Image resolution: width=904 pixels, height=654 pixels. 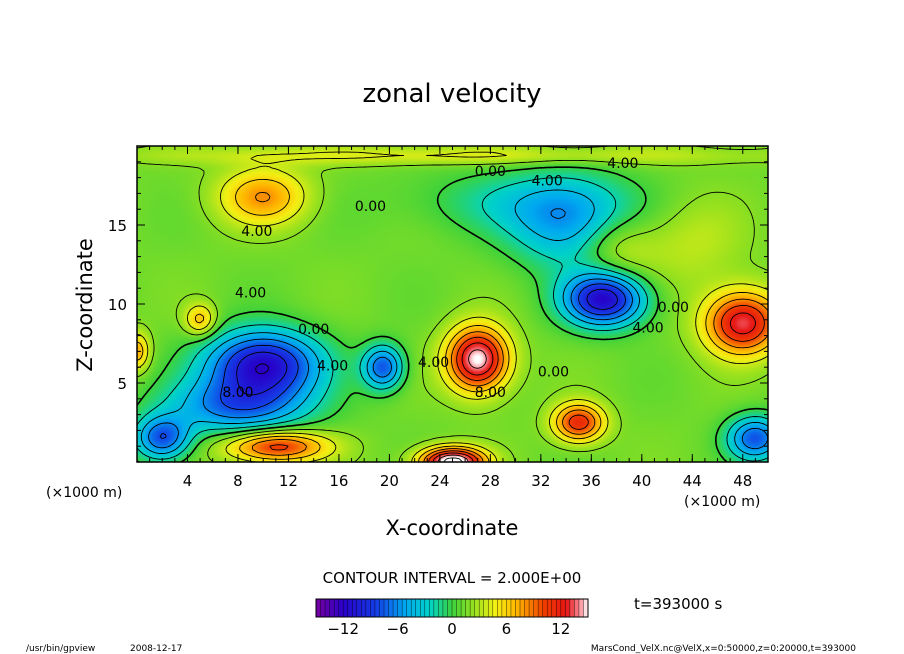 What do you see at coordinates (490, 481) in the screenshot?
I see `x-tick-label: 28` at bounding box center [490, 481].